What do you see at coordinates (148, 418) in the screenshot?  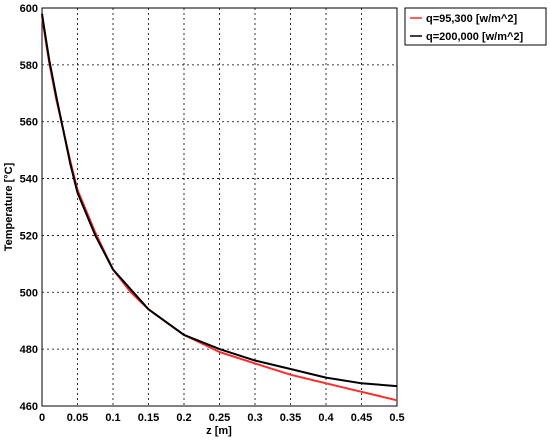 I see `x-tick-label: 0.15` at bounding box center [148, 418].